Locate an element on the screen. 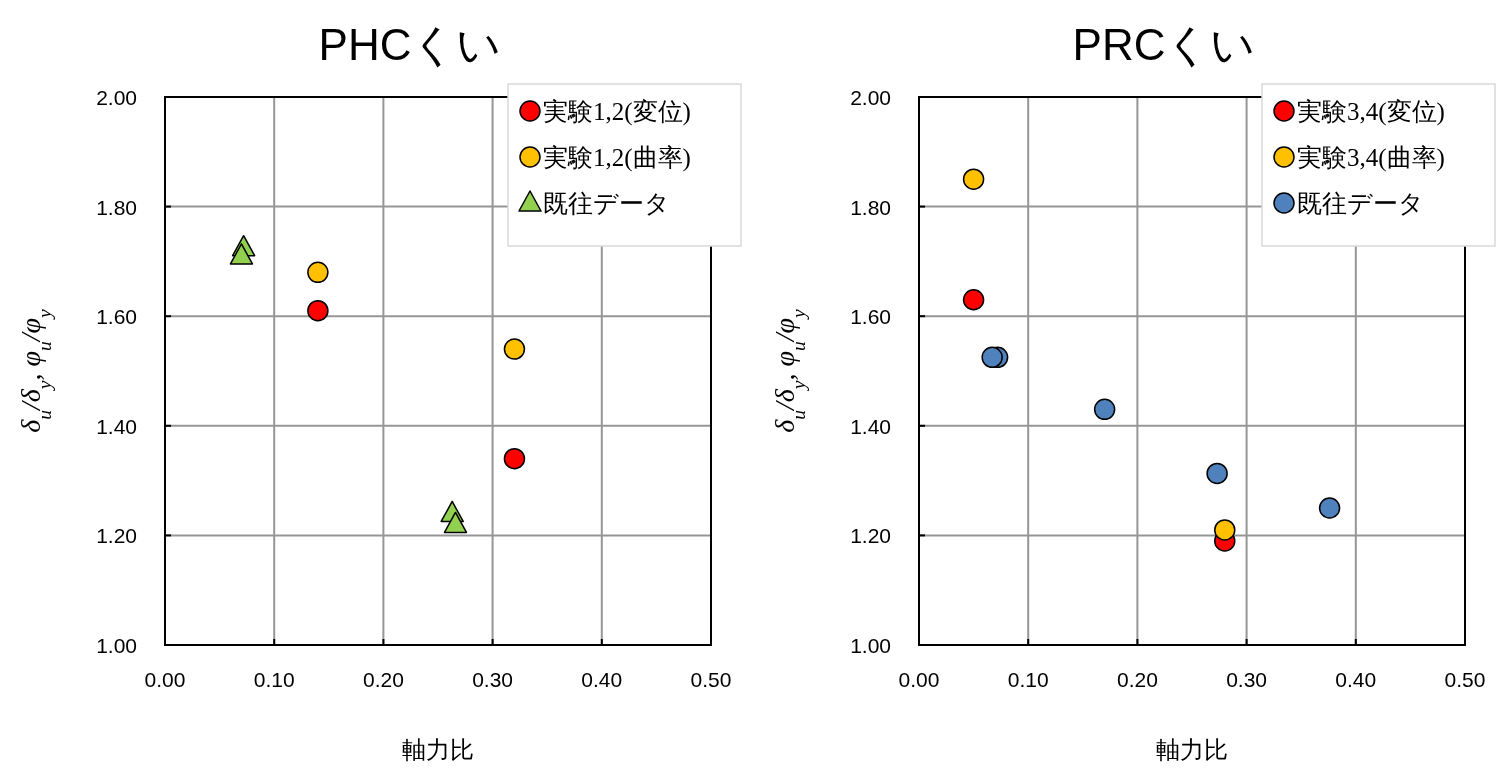 Image resolution: width=1504 pixels, height=770 pixels. legend-label: 実験1,2(曲率) is located at coordinates (617, 158).